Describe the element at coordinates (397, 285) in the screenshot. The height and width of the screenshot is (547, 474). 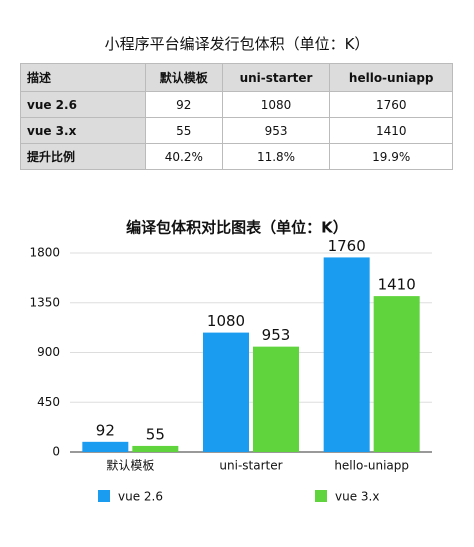
I see `data-label: 1410` at that location.